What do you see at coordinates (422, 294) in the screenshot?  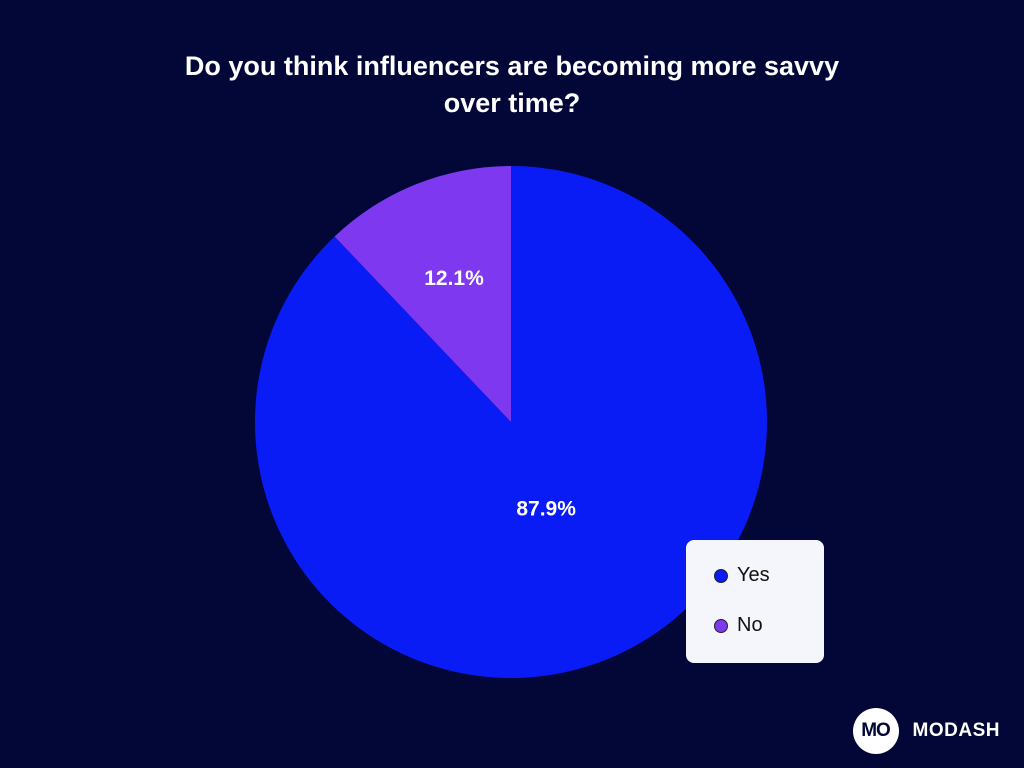 I see `pie-slice-no` at bounding box center [422, 294].